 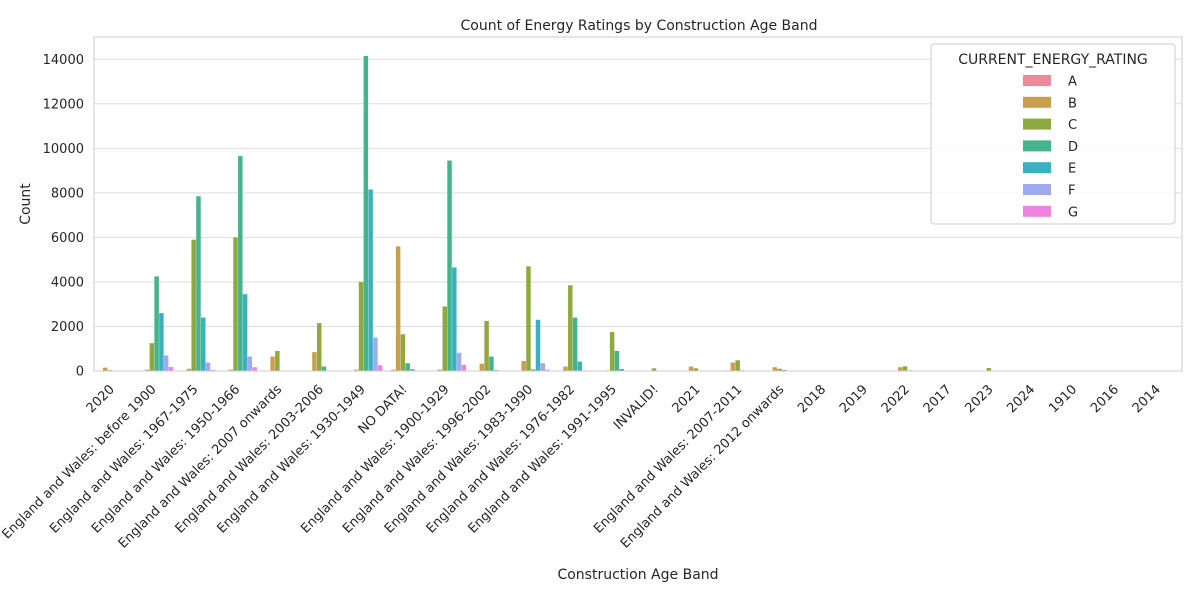 I want to click on y-tick-label: 14000, so click(x=63, y=60).